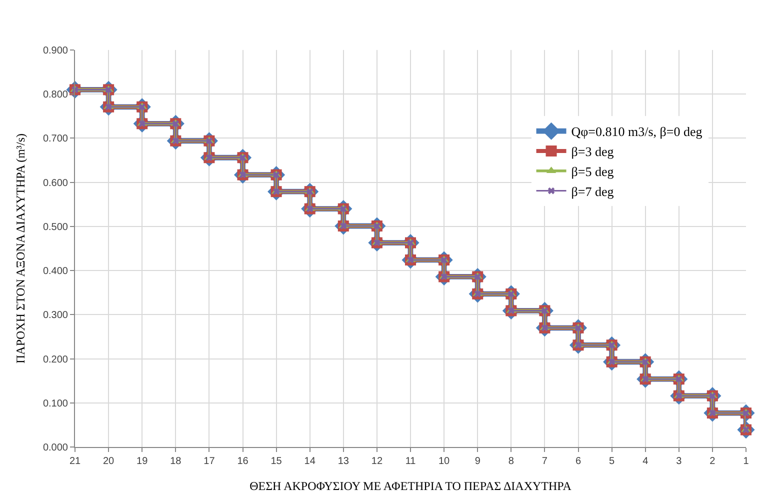 The width and height of the screenshot is (776, 502). I want to click on x-tick-label: 21, so click(75, 461).